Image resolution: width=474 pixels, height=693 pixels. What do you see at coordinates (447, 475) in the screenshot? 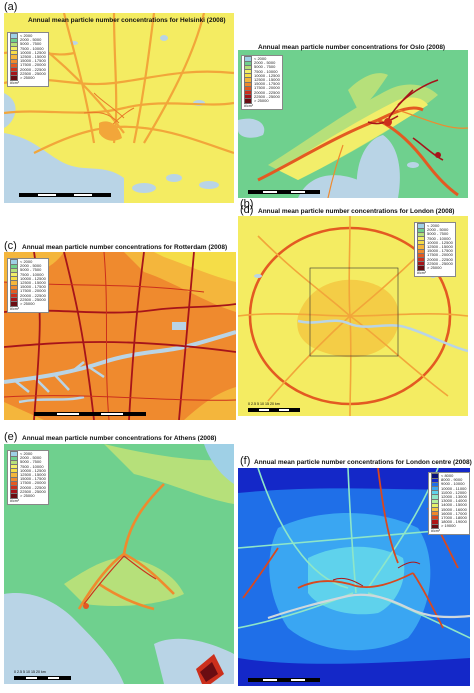
I see `legend-label: < 8000` at bounding box center [447, 475].